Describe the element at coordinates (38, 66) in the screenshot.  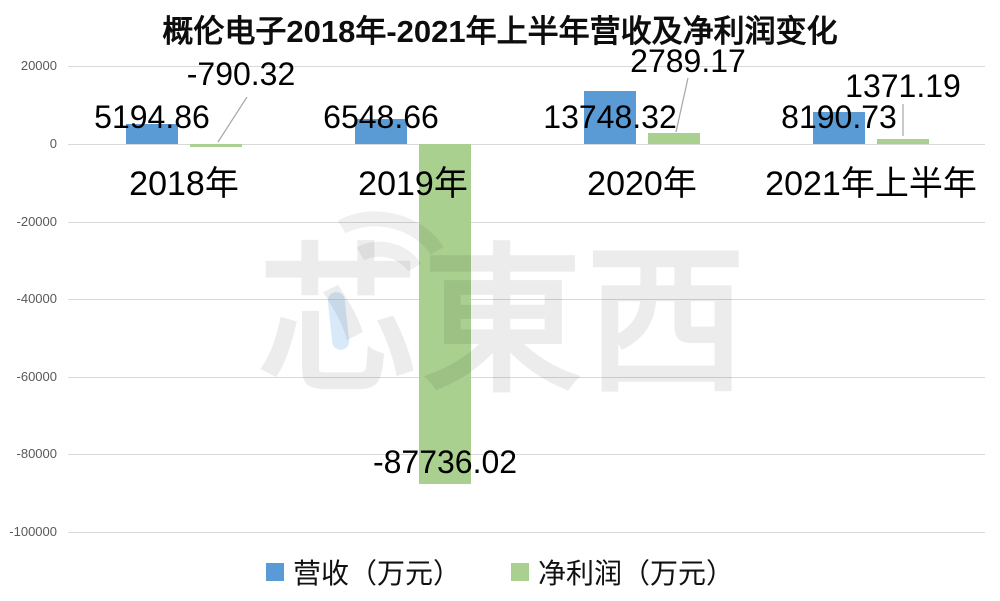
I see `y-axis-tick-label: 20000` at that location.